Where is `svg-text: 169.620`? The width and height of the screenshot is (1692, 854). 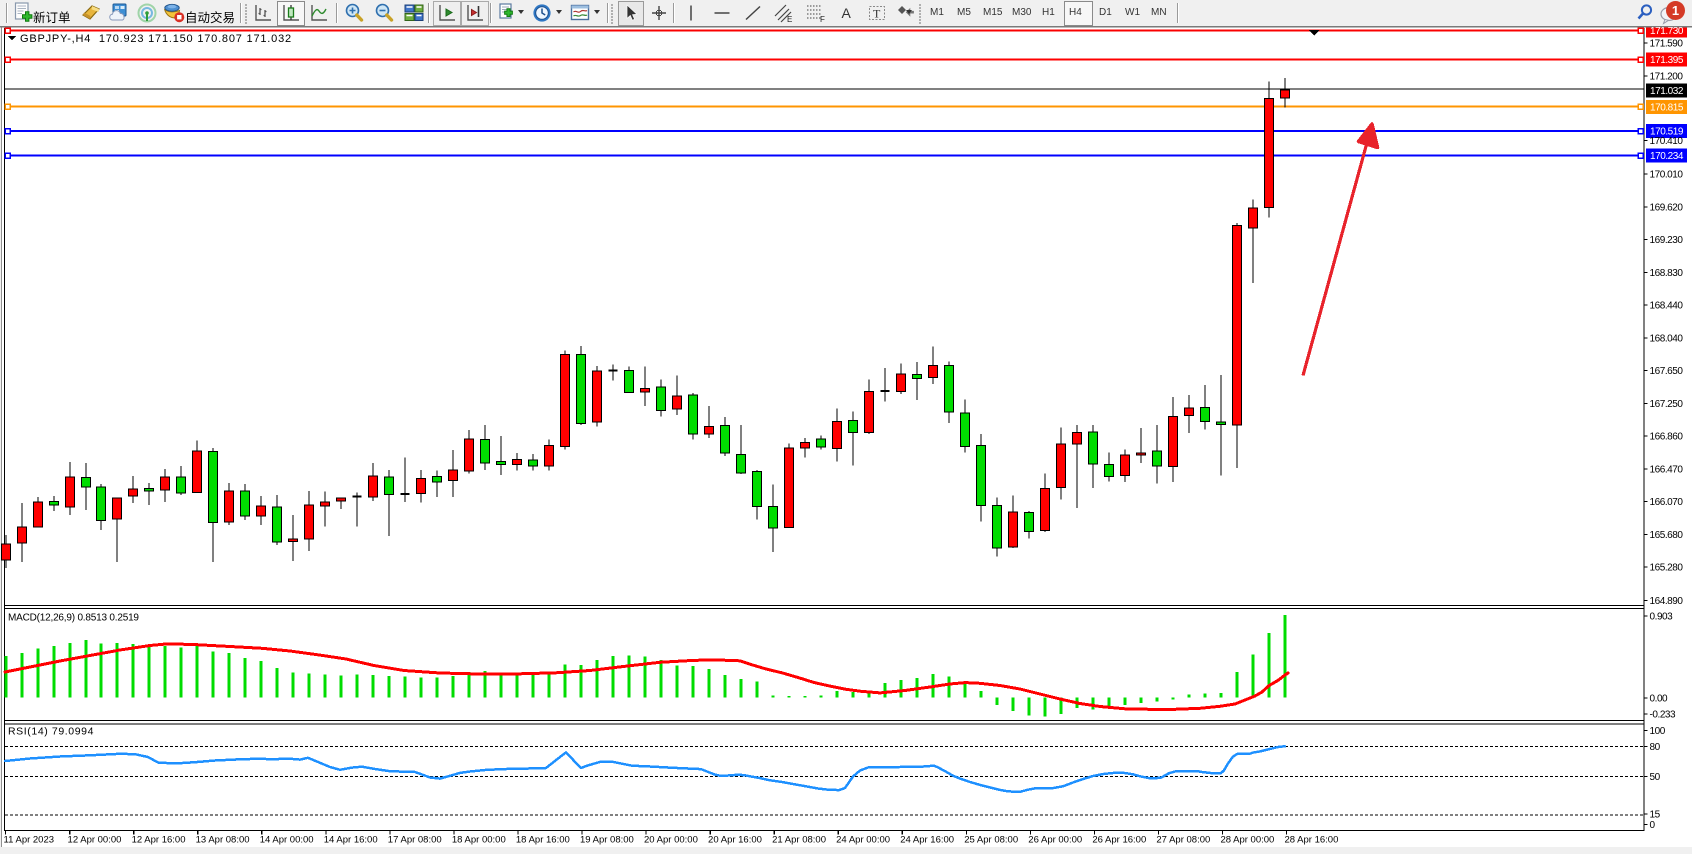
svg-text: 169.620 is located at coordinates (1667, 207).